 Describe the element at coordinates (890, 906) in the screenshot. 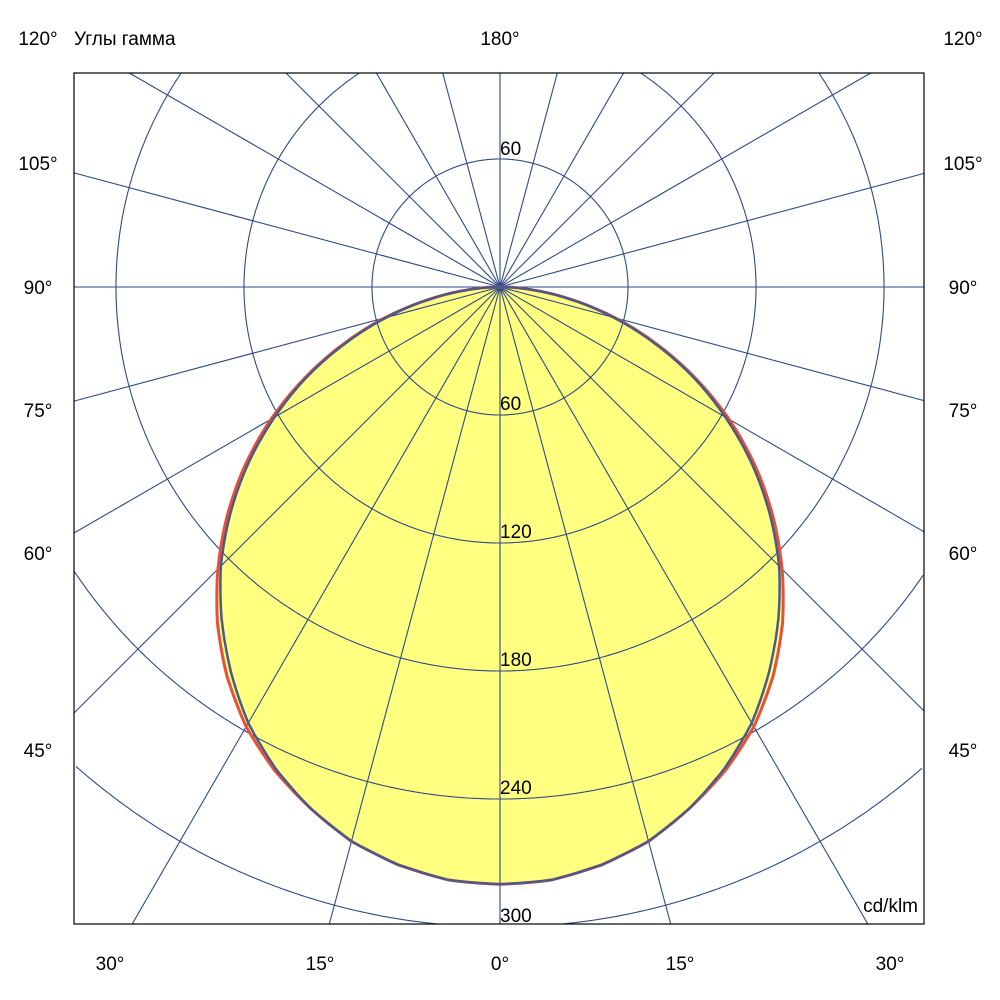

I see `unit-label: cd/klm` at that location.